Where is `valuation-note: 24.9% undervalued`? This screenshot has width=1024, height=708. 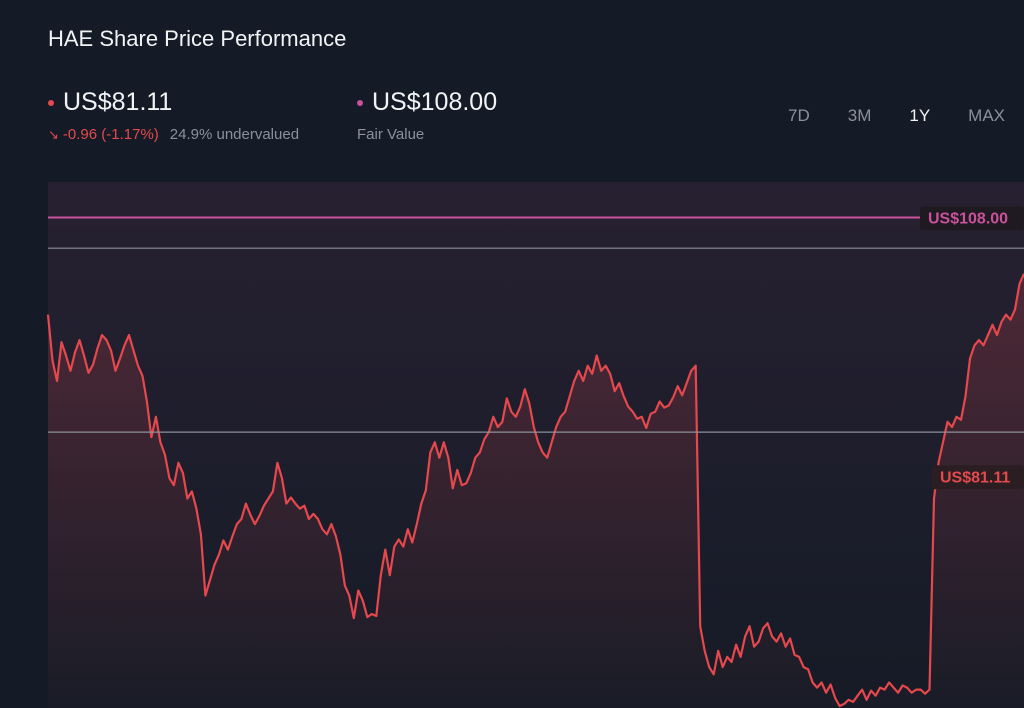
valuation-note: 24.9% undervalued is located at coordinates (234, 134).